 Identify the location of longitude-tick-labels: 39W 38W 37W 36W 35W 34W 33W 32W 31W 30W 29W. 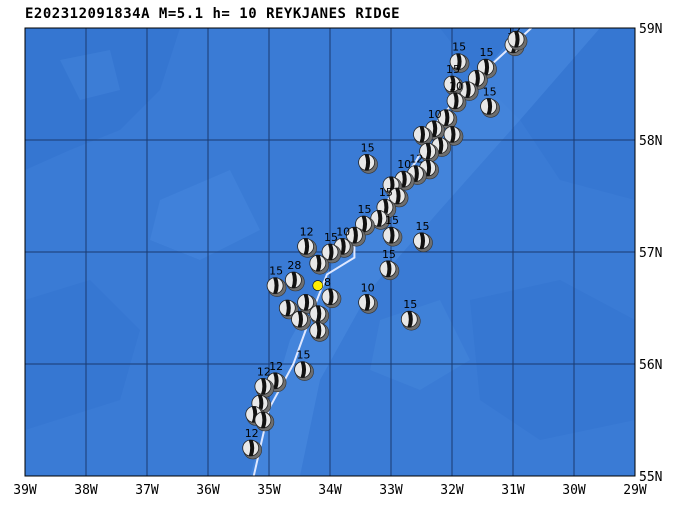
(330, 490).